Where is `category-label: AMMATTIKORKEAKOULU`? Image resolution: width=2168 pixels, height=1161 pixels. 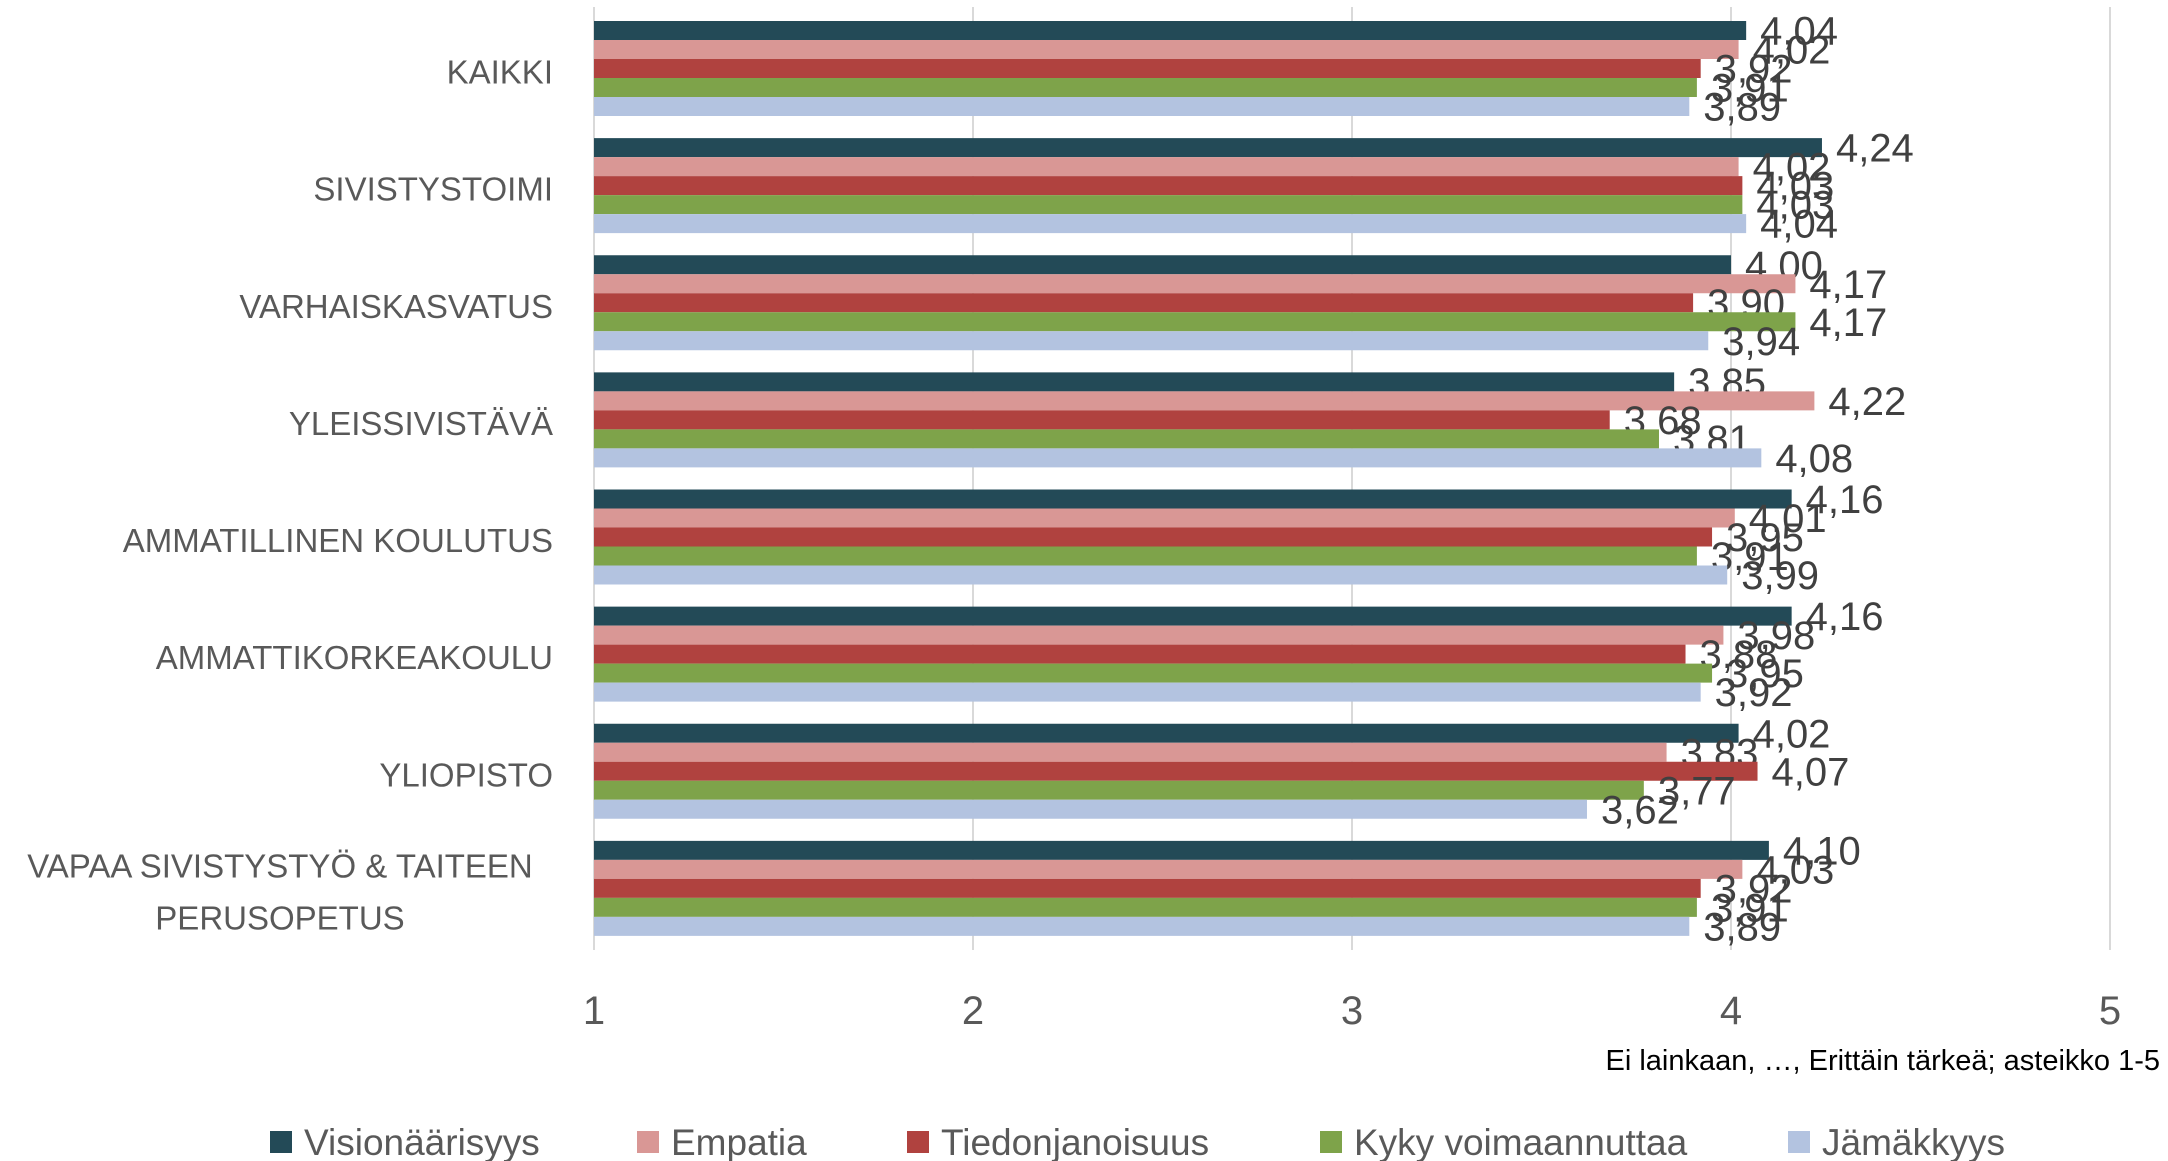
category-label: AMMATTIKORKEAKOULU is located at coordinates (354, 657).